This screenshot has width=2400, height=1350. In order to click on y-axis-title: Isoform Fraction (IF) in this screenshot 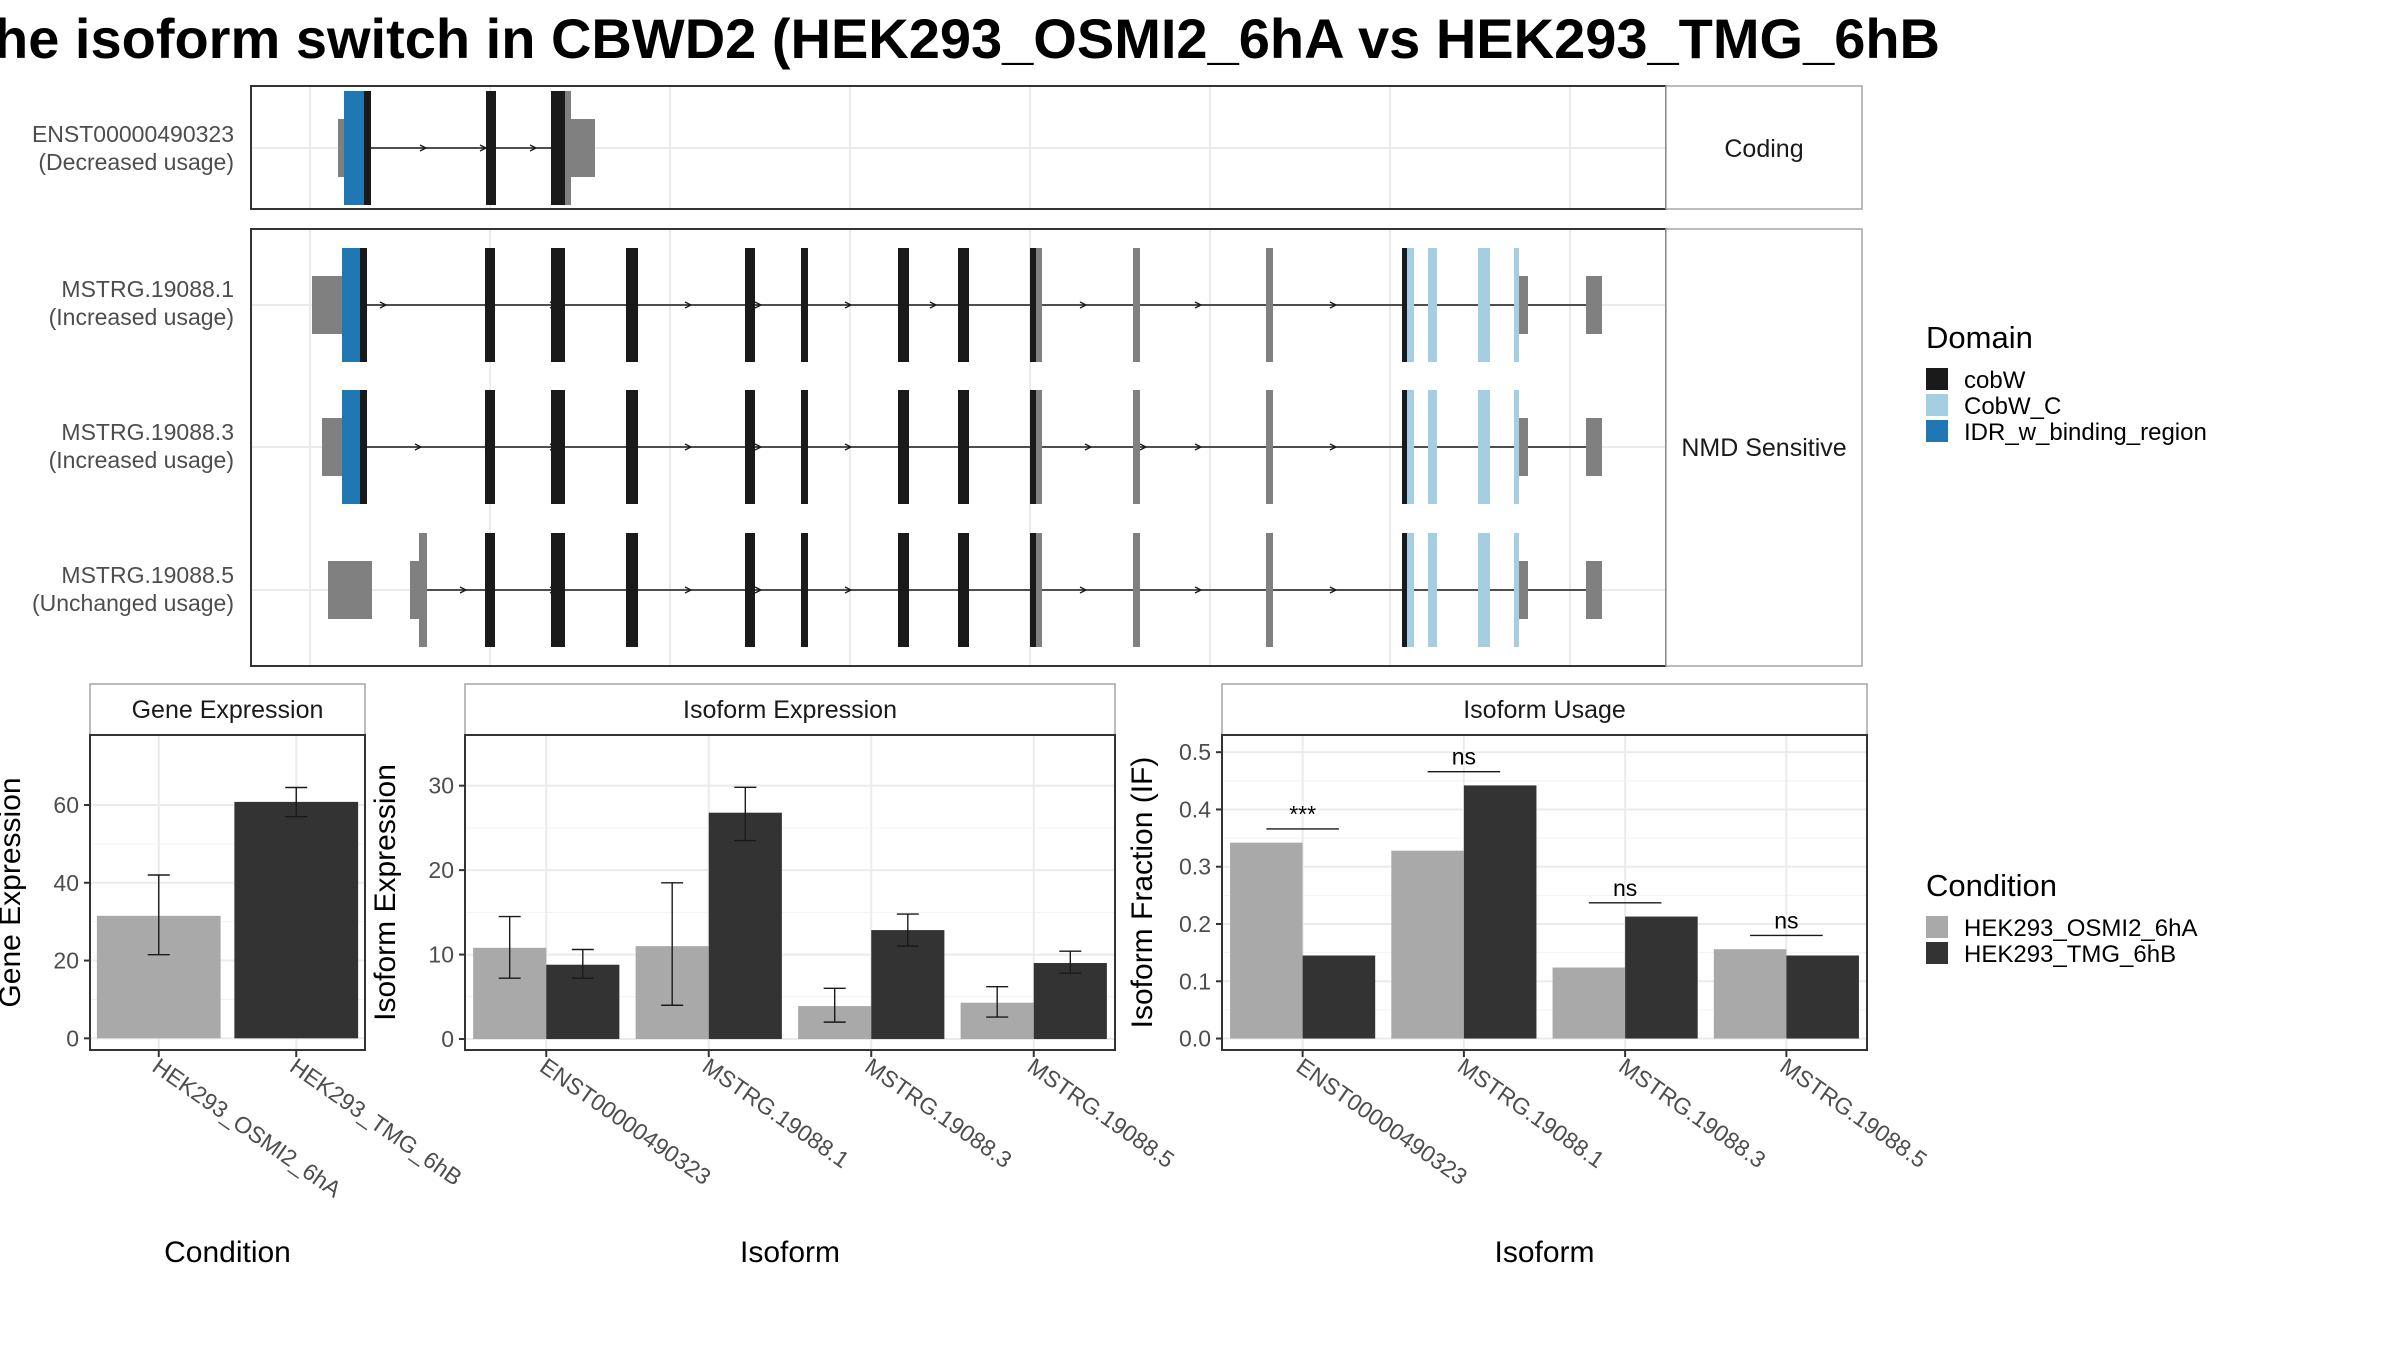, I will do `click(1142, 893)`.